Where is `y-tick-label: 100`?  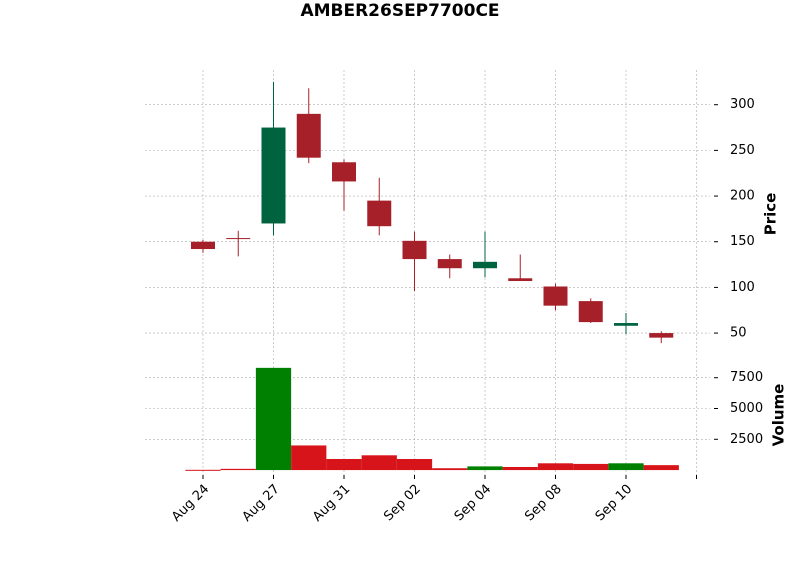 y-tick-label: 100 is located at coordinates (742, 287).